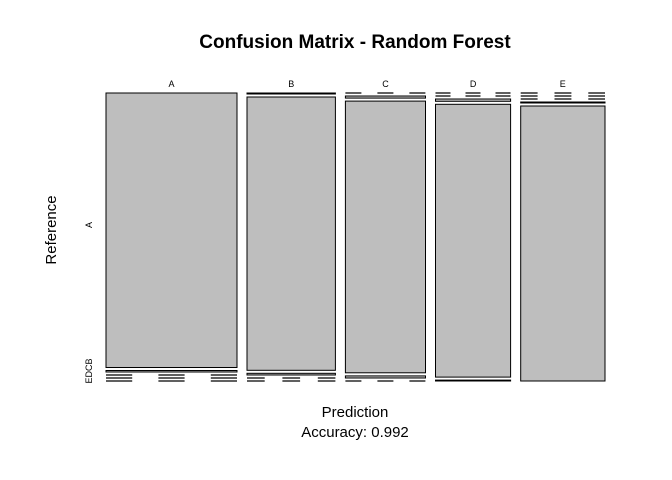 This screenshot has height=480, width=672. Describe the element at coordinates (291, 84) in the screenshot. I see `x-tick-label: B` at that location.